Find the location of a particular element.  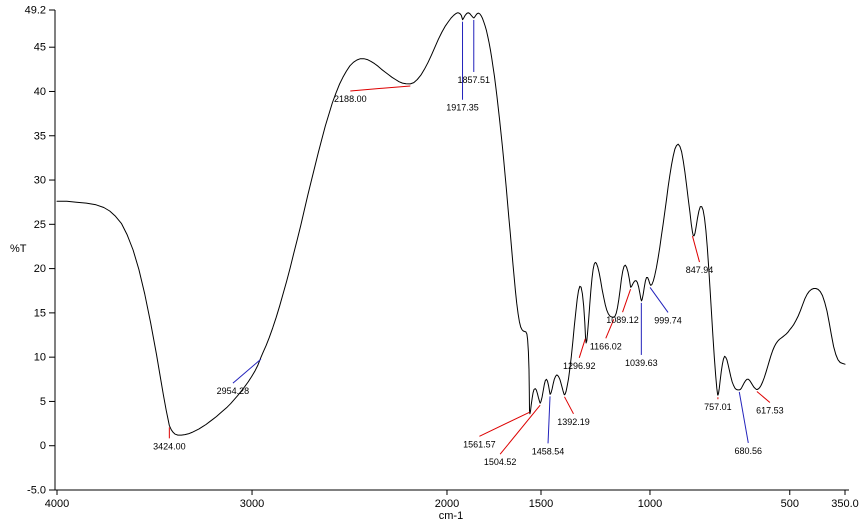

x-tick-label: 1500 is located at coordinates (541, 504).